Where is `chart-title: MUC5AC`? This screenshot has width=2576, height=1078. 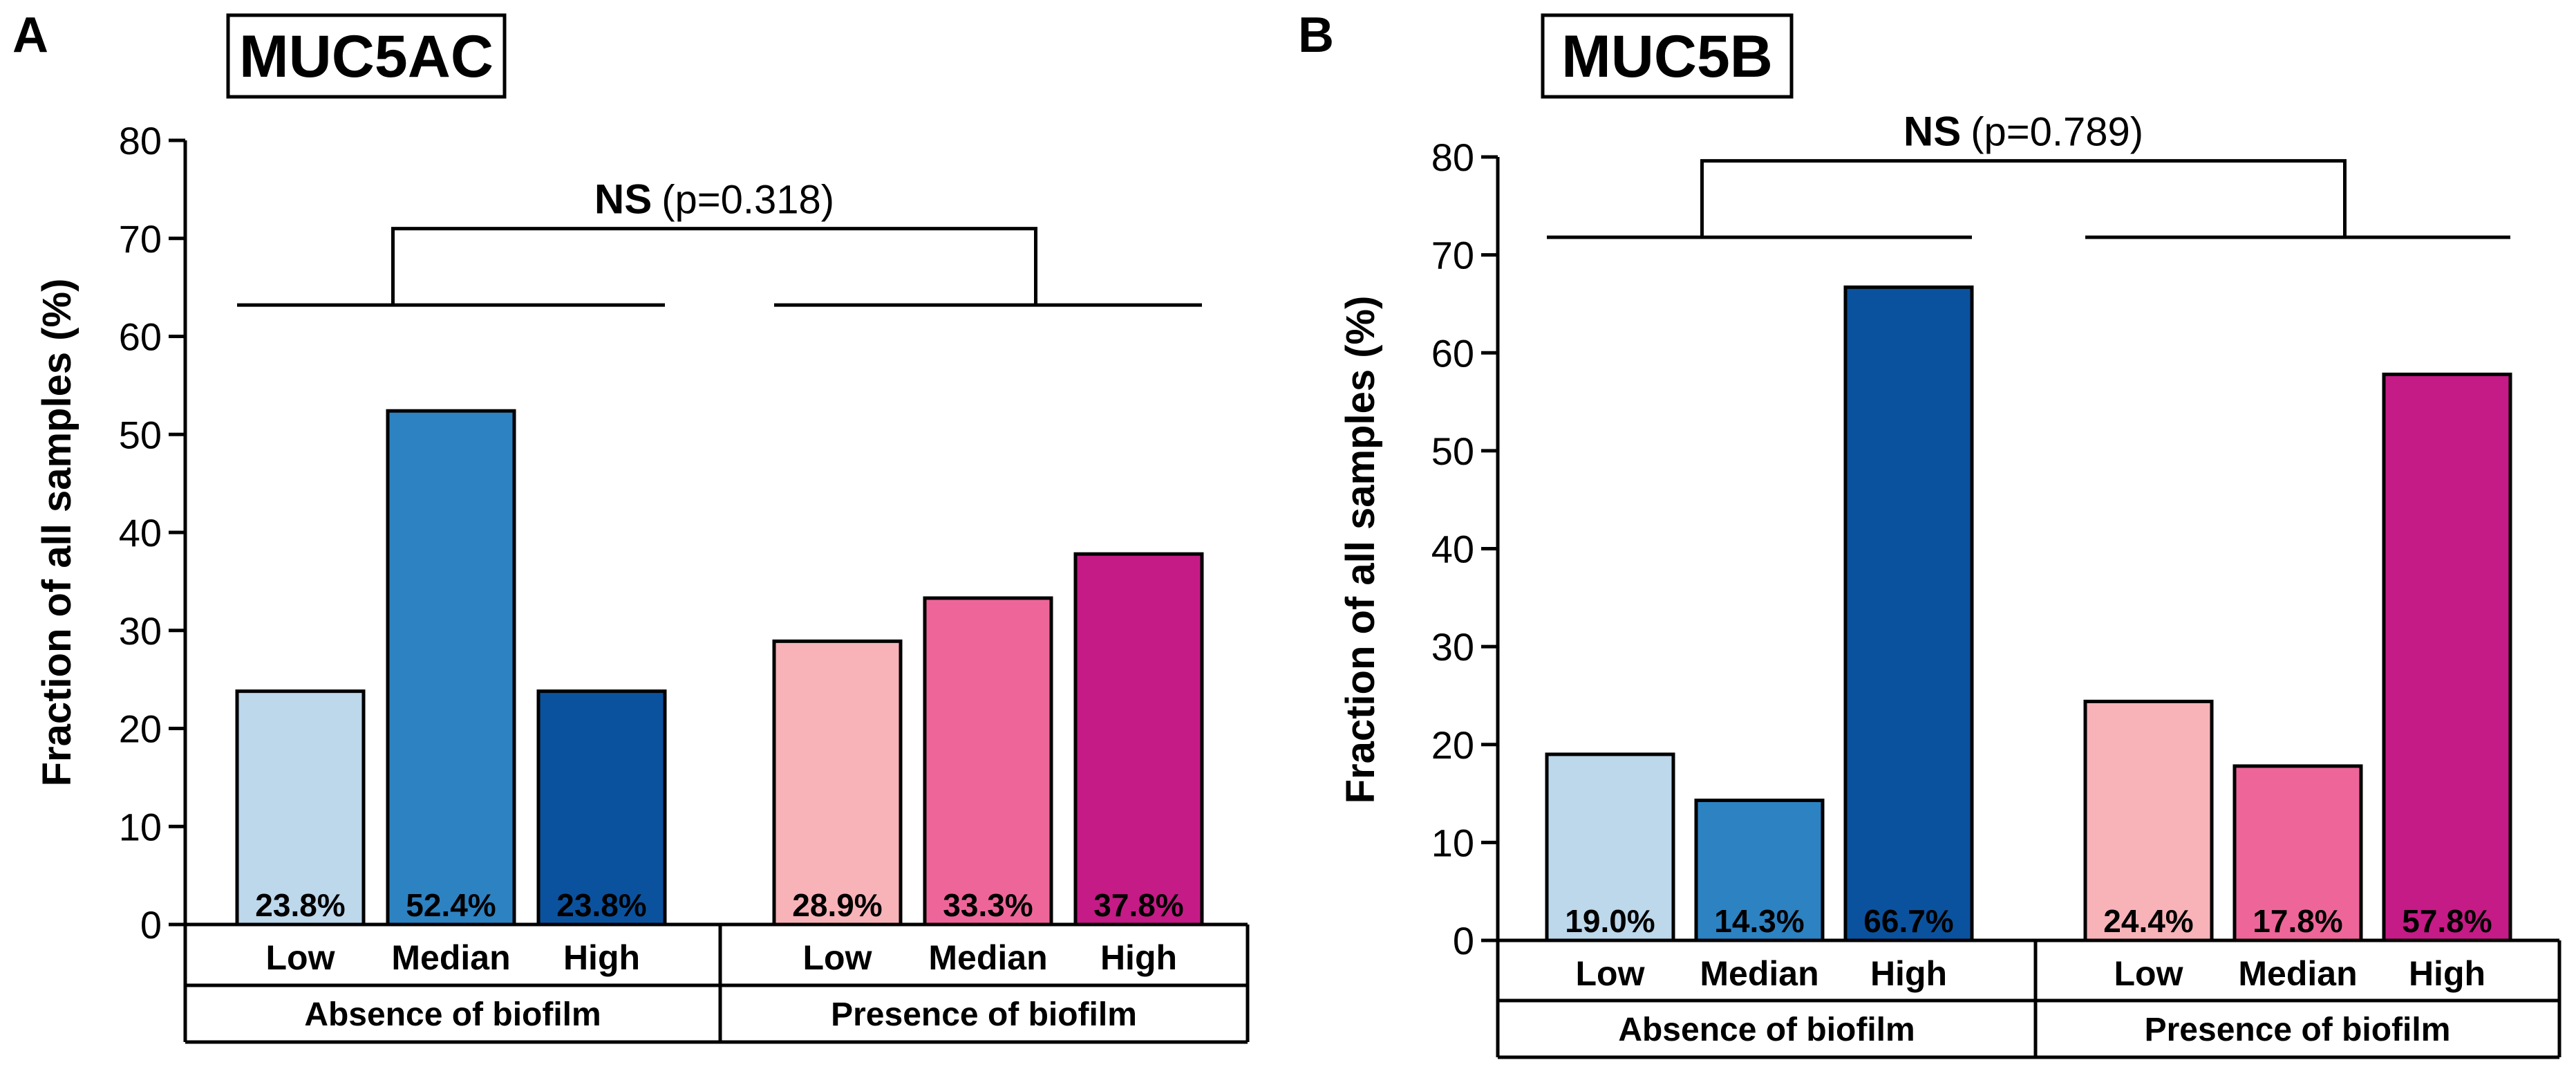
chart-title: MUC5AC is located at coordinates (366, 57).